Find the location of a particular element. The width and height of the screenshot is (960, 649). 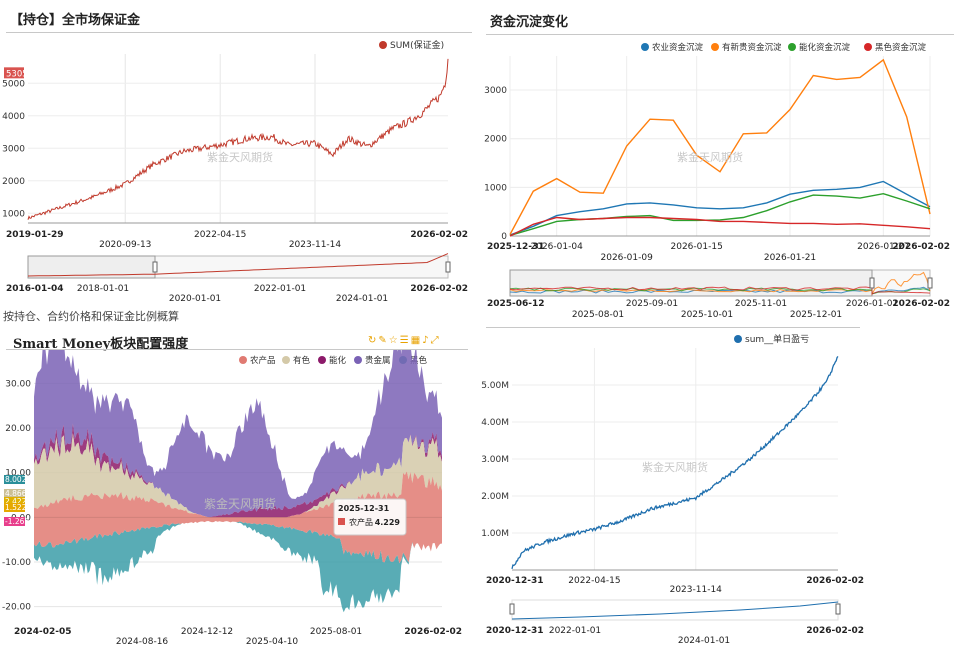

pnl-watermark: 紫金天风期货 is located at coordinates (675, 467).